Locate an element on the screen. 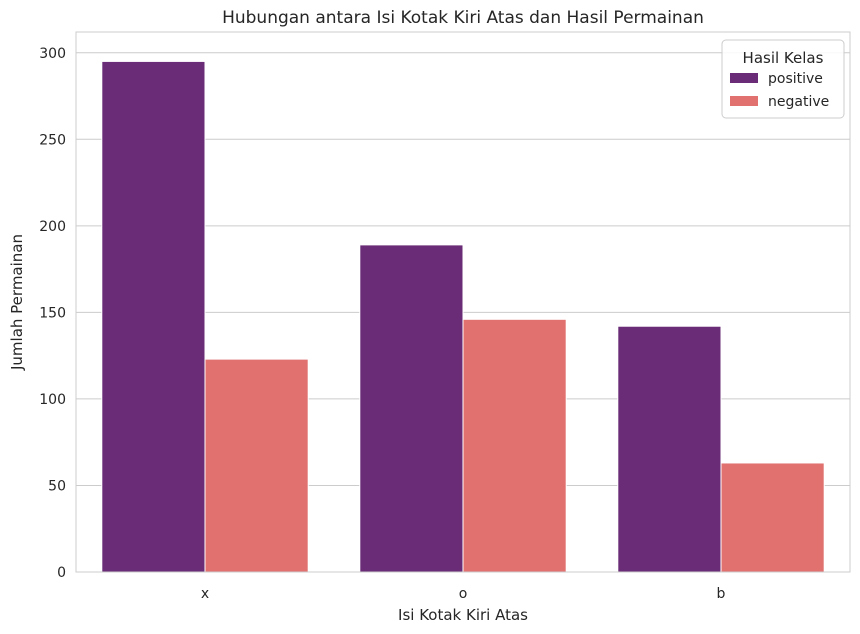  x-tick-label: b is located at coordinates (721, 594).